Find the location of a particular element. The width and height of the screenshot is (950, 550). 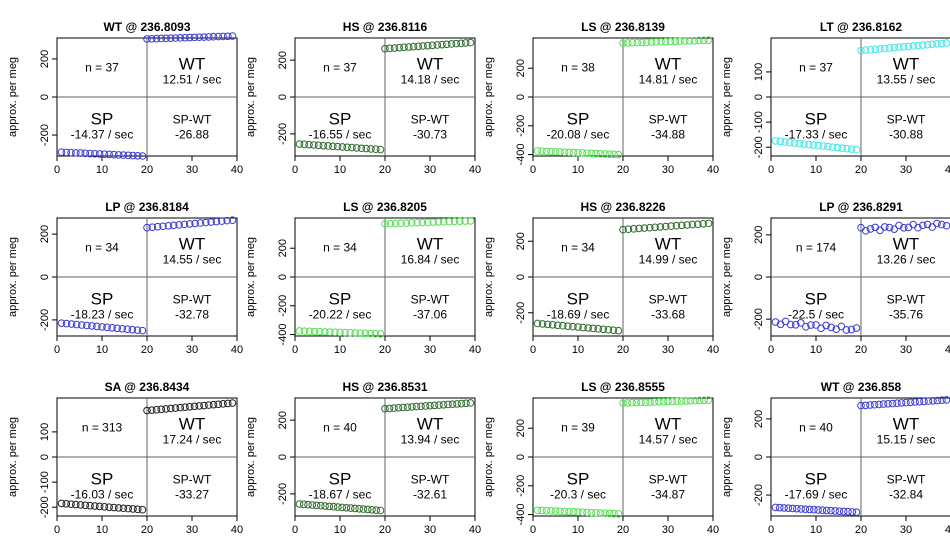

x-tick-label: 10 is located at coordinates (340, 350).